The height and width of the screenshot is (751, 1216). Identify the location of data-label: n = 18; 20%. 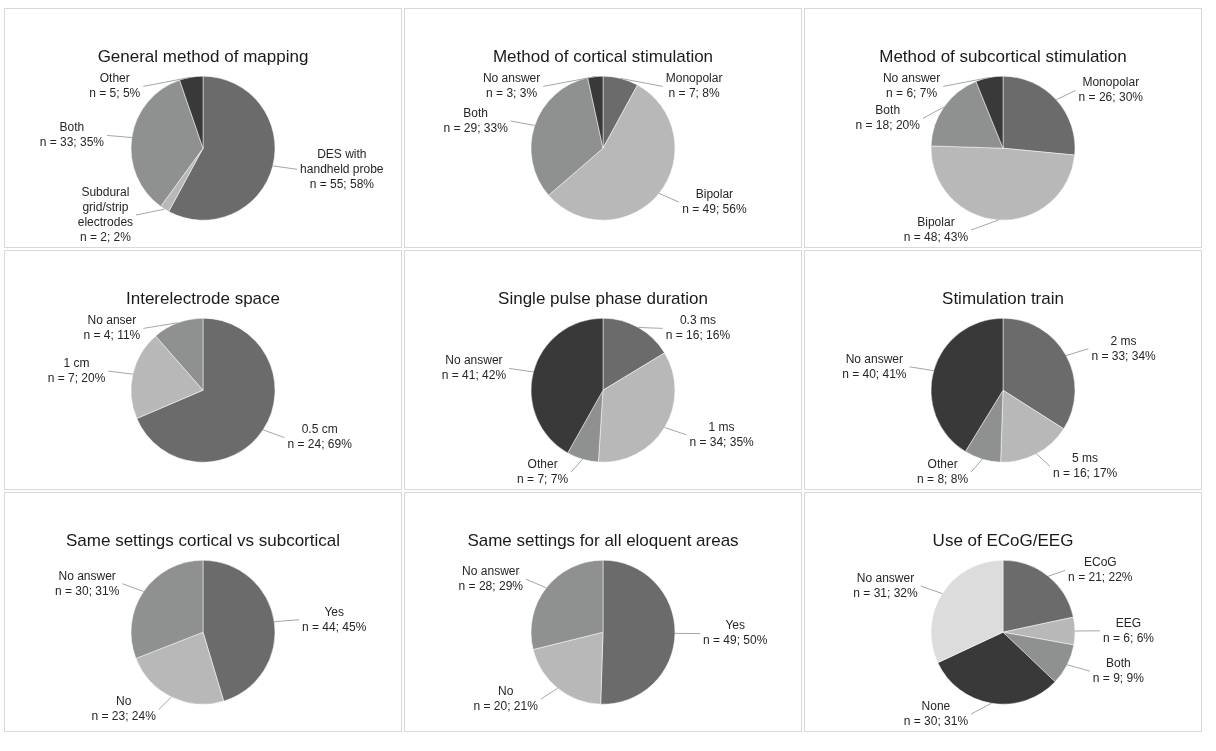
(888, 125).